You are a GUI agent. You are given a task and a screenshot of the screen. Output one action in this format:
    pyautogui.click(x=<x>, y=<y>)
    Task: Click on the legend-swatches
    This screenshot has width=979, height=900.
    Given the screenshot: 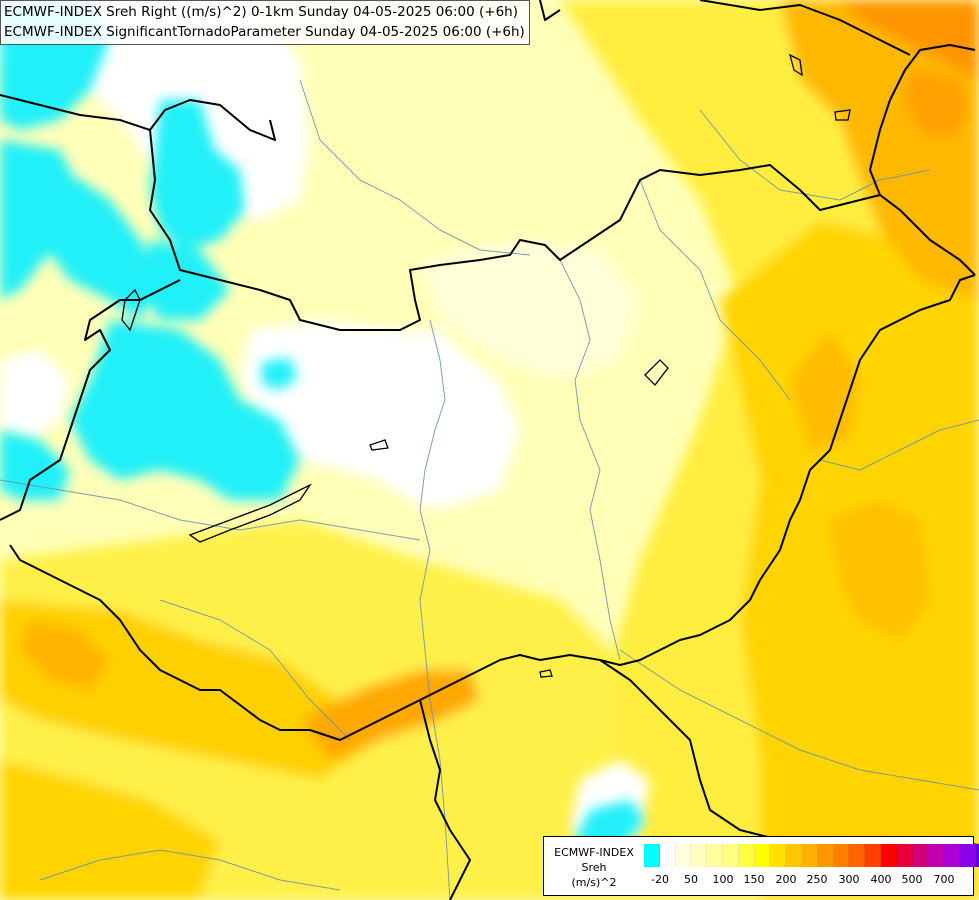 What is the action you would take?
    pyautogui.click(x=811, y=855)
    